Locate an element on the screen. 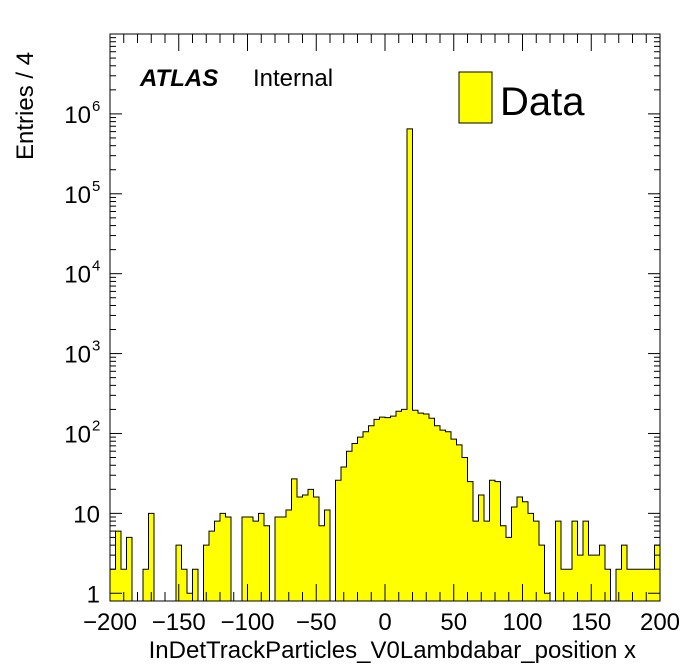 This screenshot has width=696, height=672. internal-label: Internal is located at coordinates (293, 78).